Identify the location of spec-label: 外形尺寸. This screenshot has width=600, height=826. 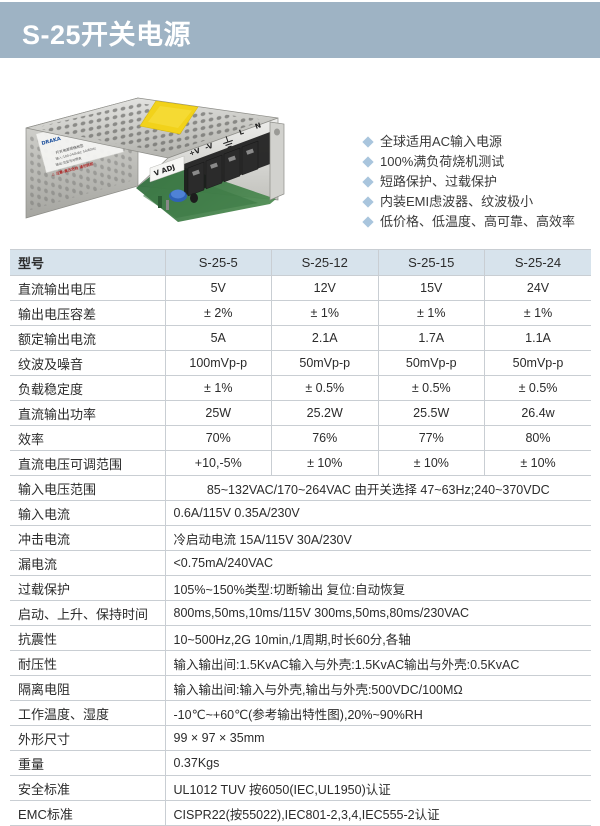
(88, 738).